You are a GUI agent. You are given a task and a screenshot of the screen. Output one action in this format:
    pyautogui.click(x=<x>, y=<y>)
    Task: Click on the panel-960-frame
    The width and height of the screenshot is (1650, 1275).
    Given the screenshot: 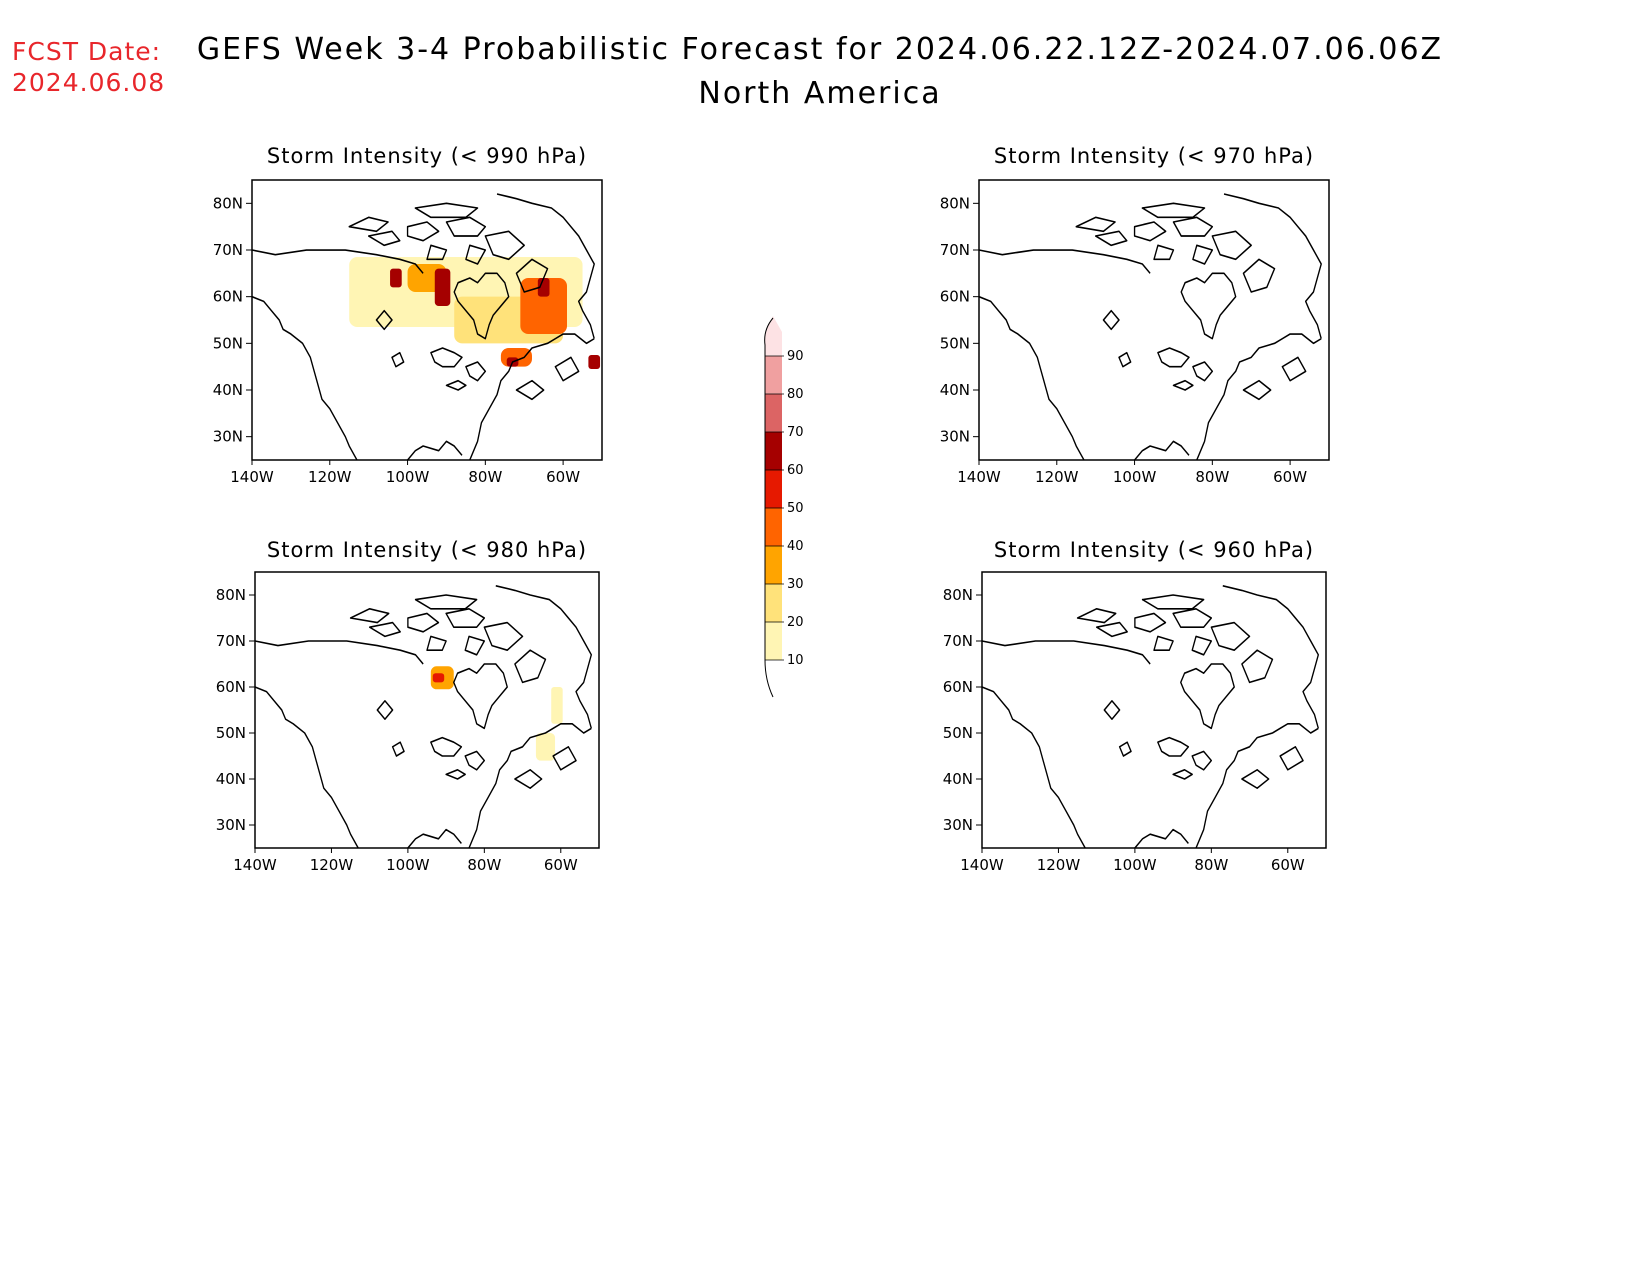 What is the action you would take?
    pyautogui.click(x=1154, y=710)
    